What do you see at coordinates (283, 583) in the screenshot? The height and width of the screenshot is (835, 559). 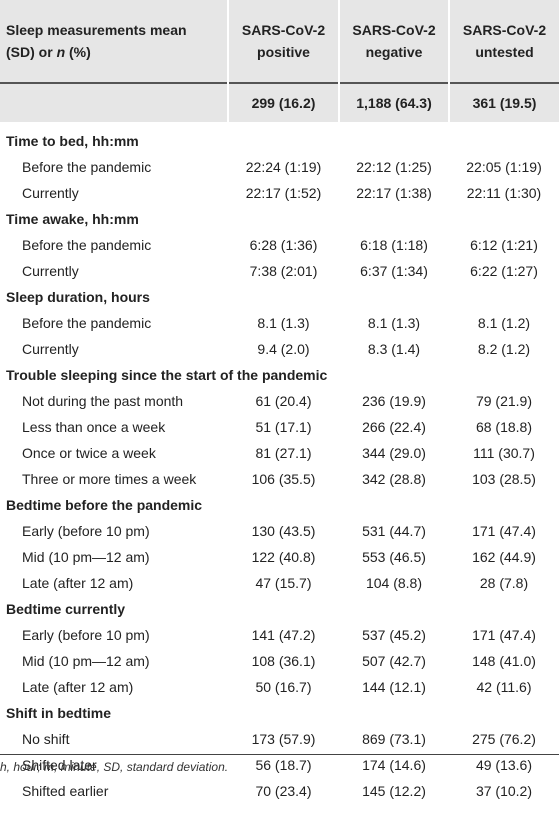 I see `cell-value: 47 (15.7)` at bounding box center [283, 583].